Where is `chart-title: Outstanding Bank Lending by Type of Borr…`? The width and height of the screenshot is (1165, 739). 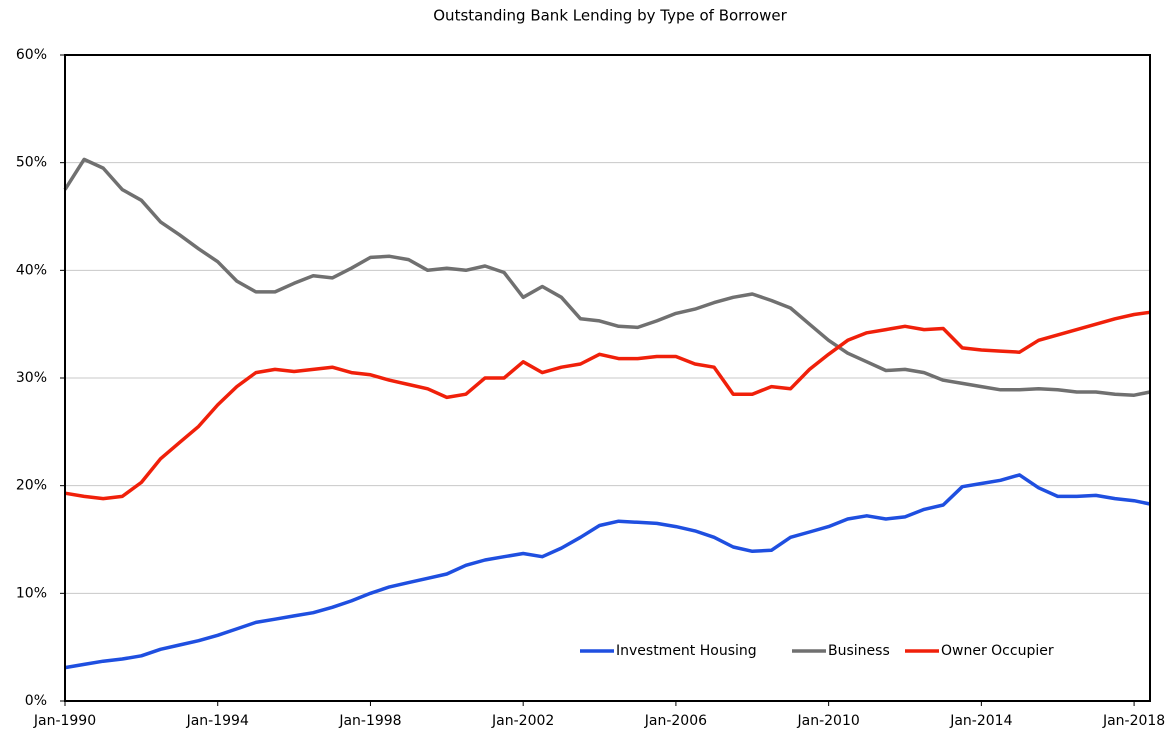 chart-title: Outstanding Bank Lending by Type of Borr… is located at coordinates (610, 16).